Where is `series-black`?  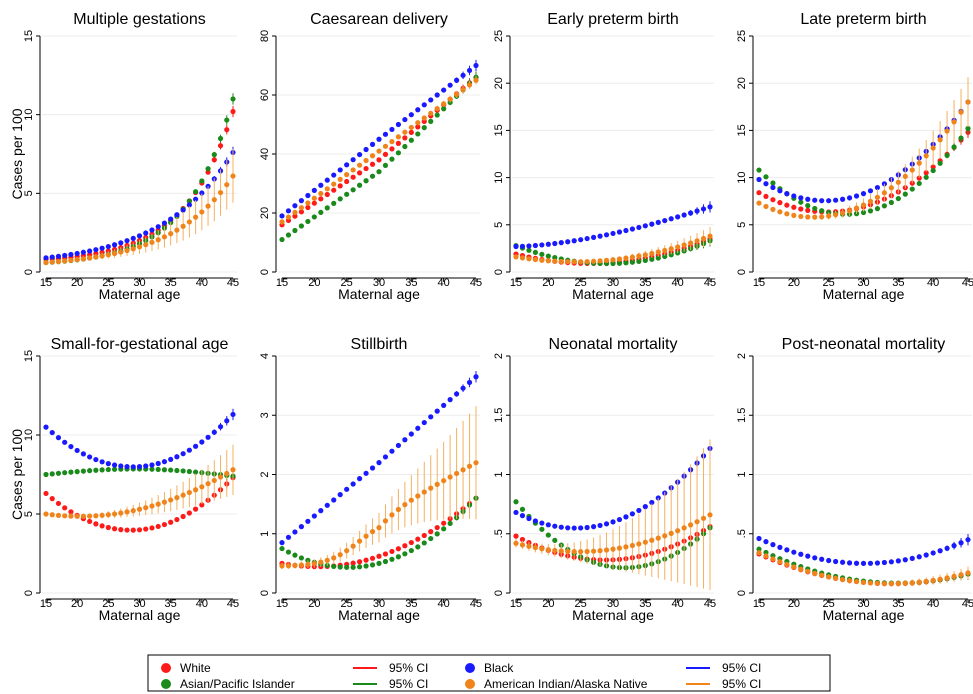 series-black is located at coordinates (379, 458).